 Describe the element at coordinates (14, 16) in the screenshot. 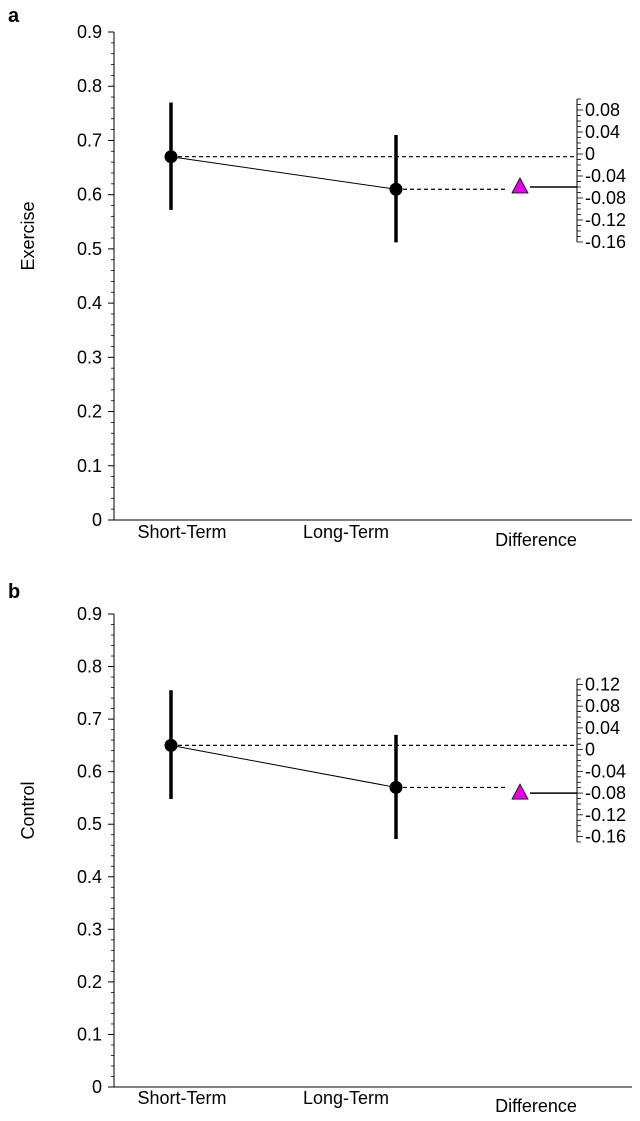

I see `panel-letter: a` at that location.